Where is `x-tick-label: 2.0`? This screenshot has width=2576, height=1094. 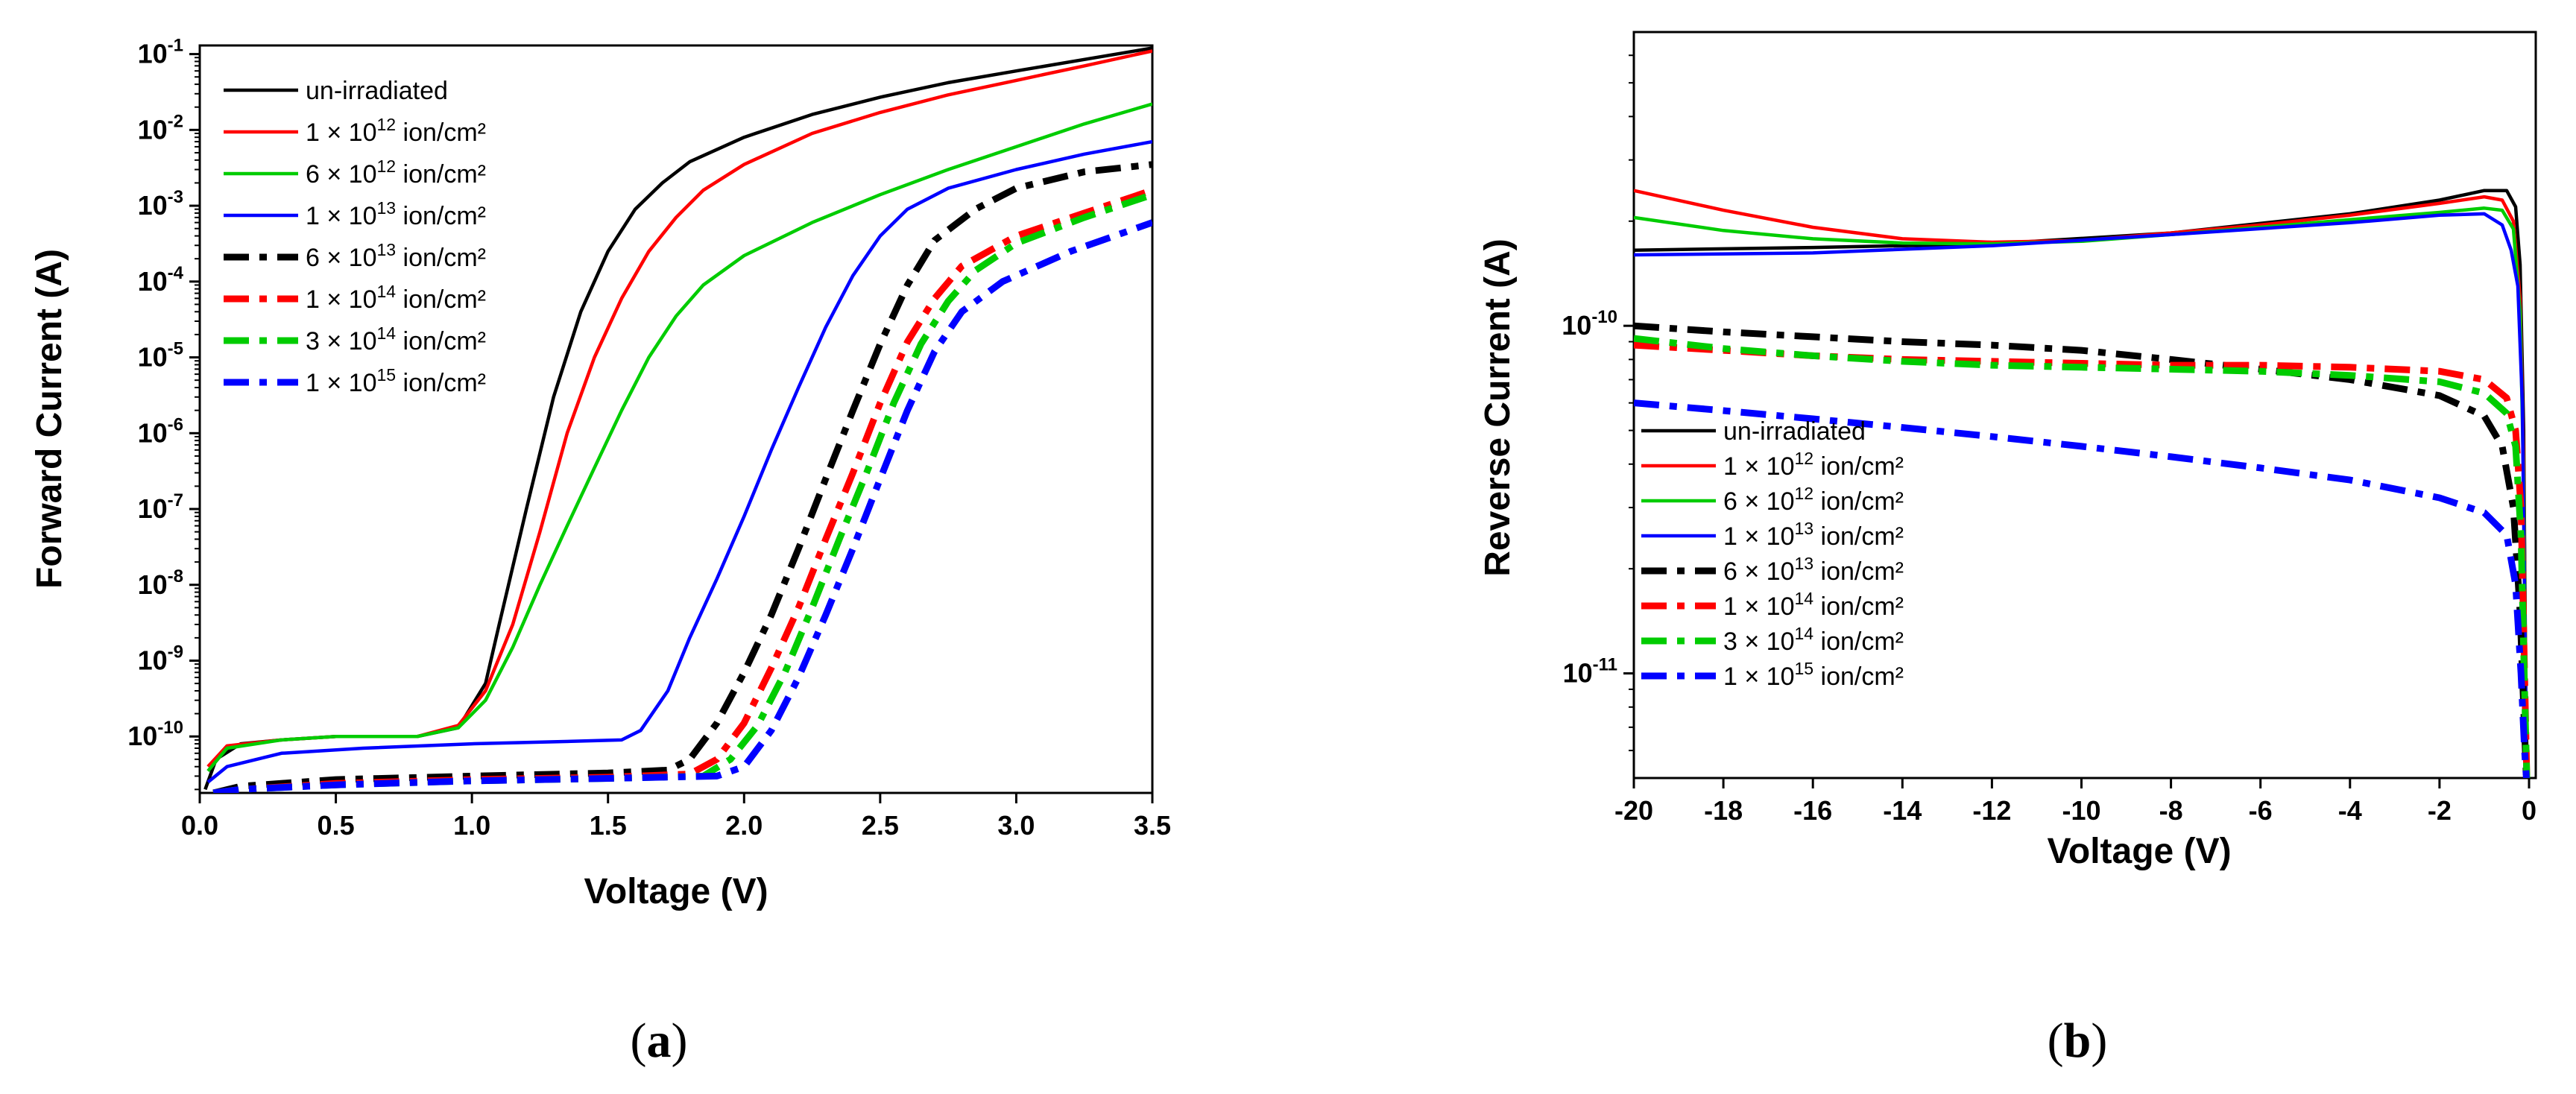
x-tick-label: 2.0 is located at coordinates (744, 825).